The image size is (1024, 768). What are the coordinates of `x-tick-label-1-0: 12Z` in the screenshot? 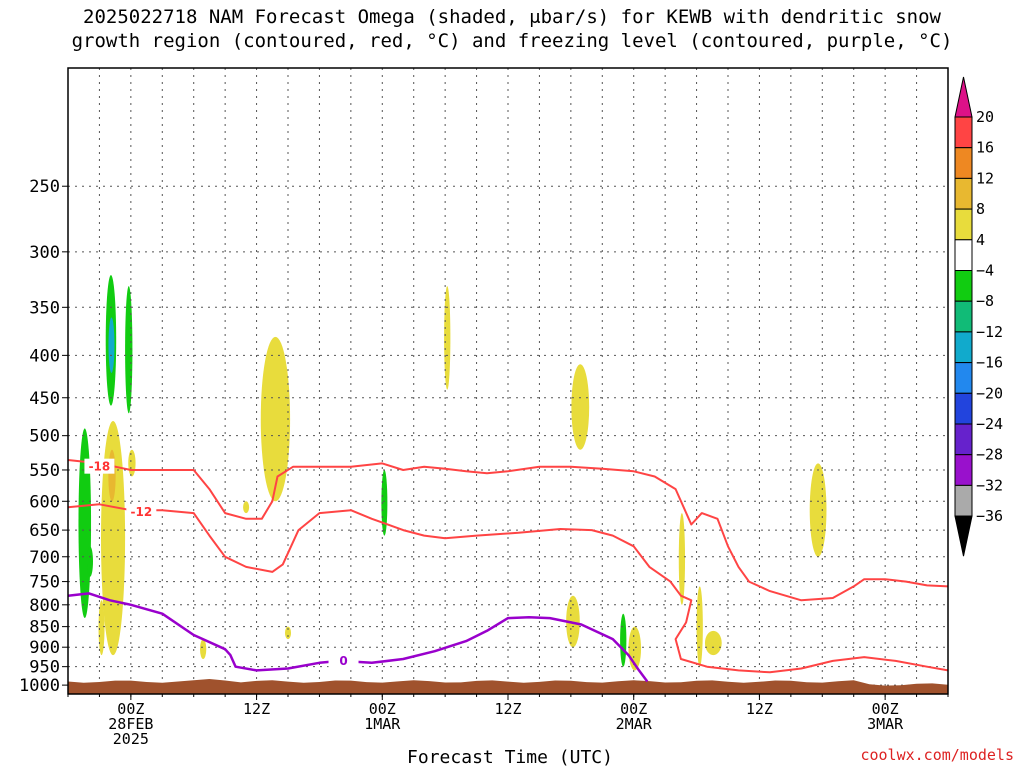 It's located at (256, 709).